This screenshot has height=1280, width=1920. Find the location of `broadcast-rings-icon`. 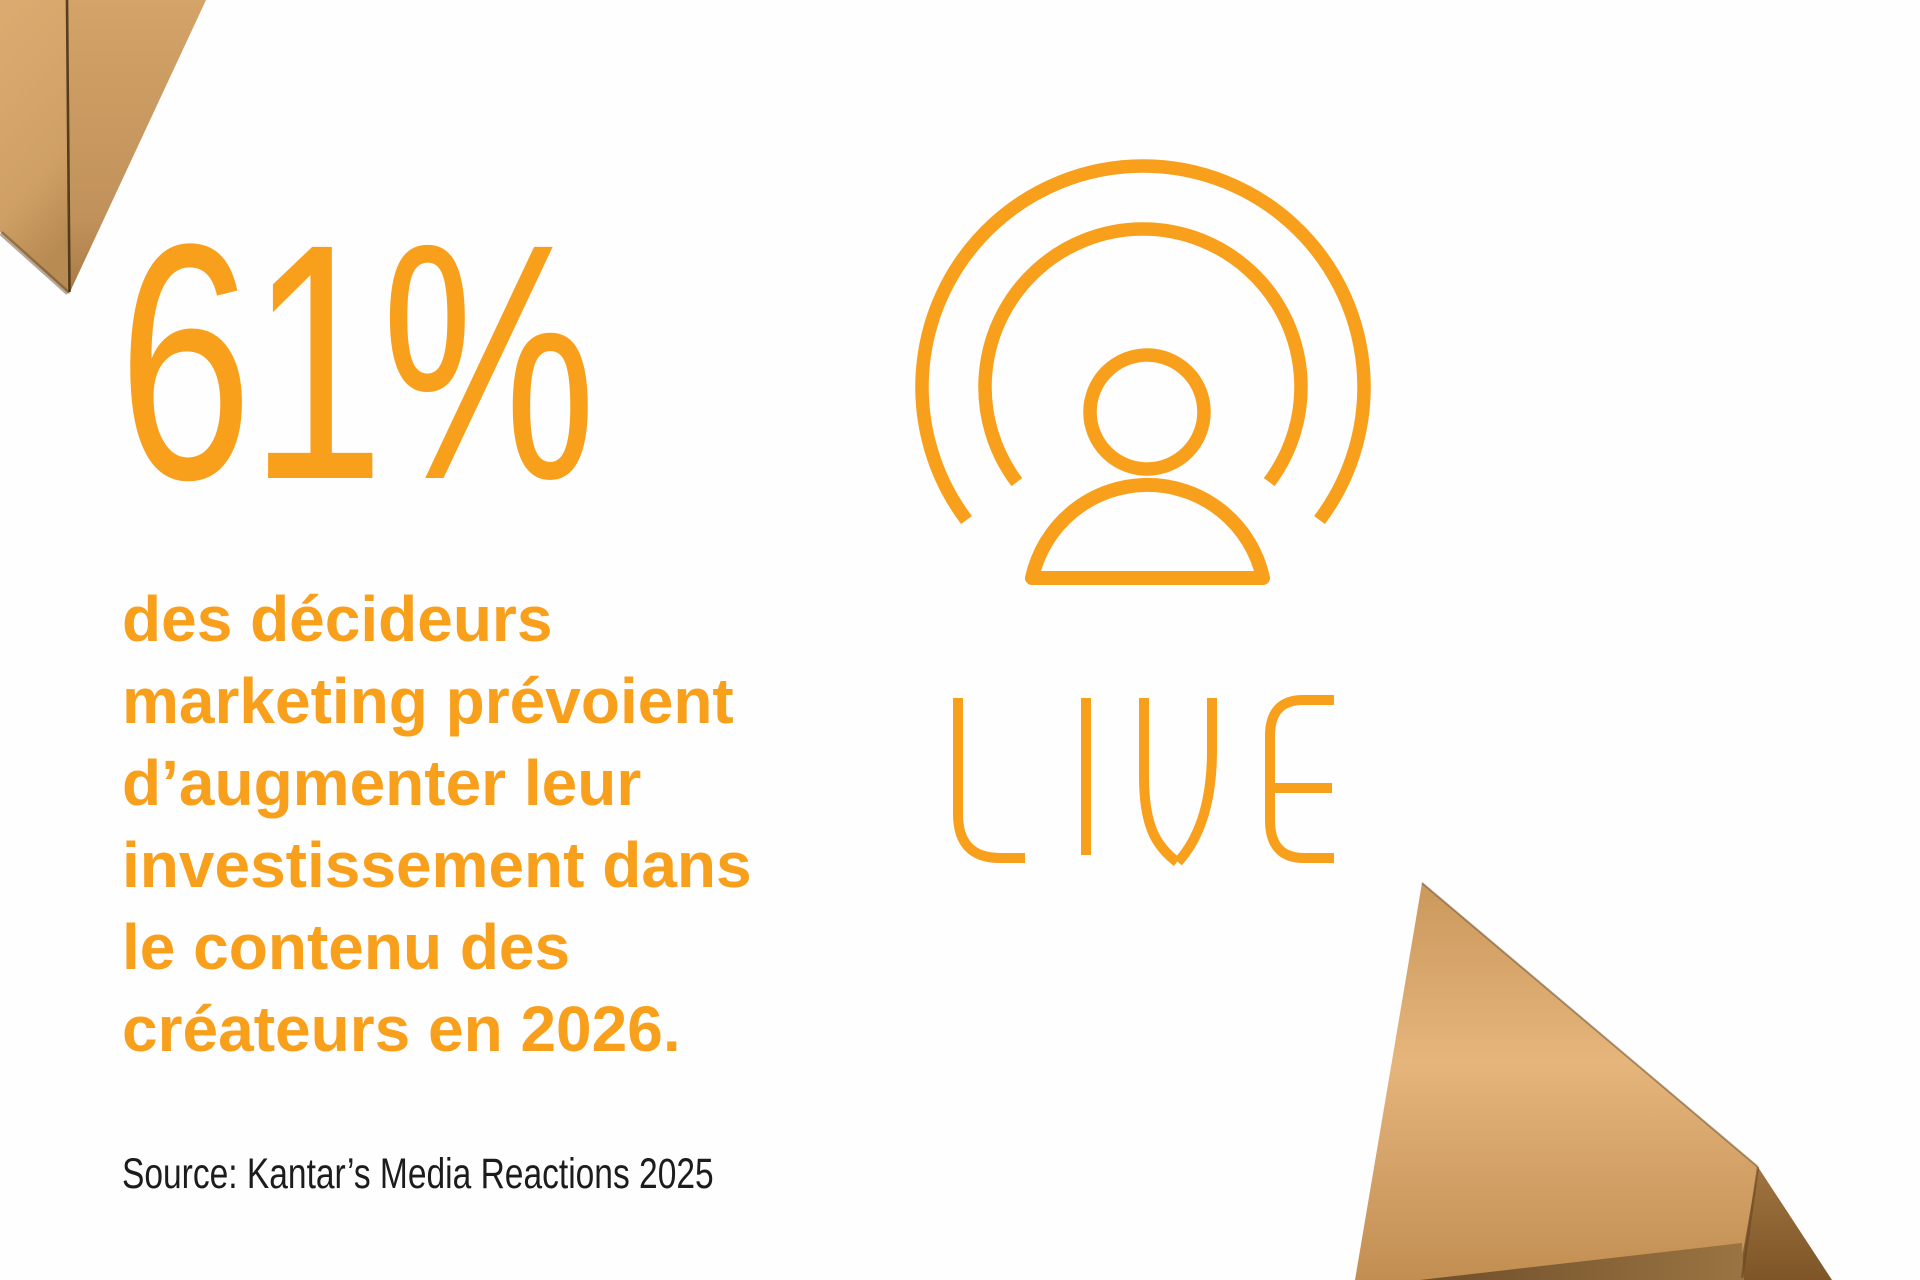

broadcast-rings-icon is located at coordinates (1143, 342).